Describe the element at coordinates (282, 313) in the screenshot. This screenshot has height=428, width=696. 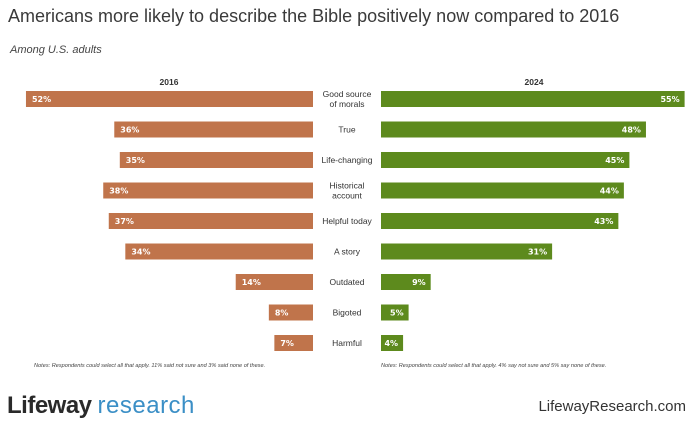
I see `data-label-2016: 8%` at that location.